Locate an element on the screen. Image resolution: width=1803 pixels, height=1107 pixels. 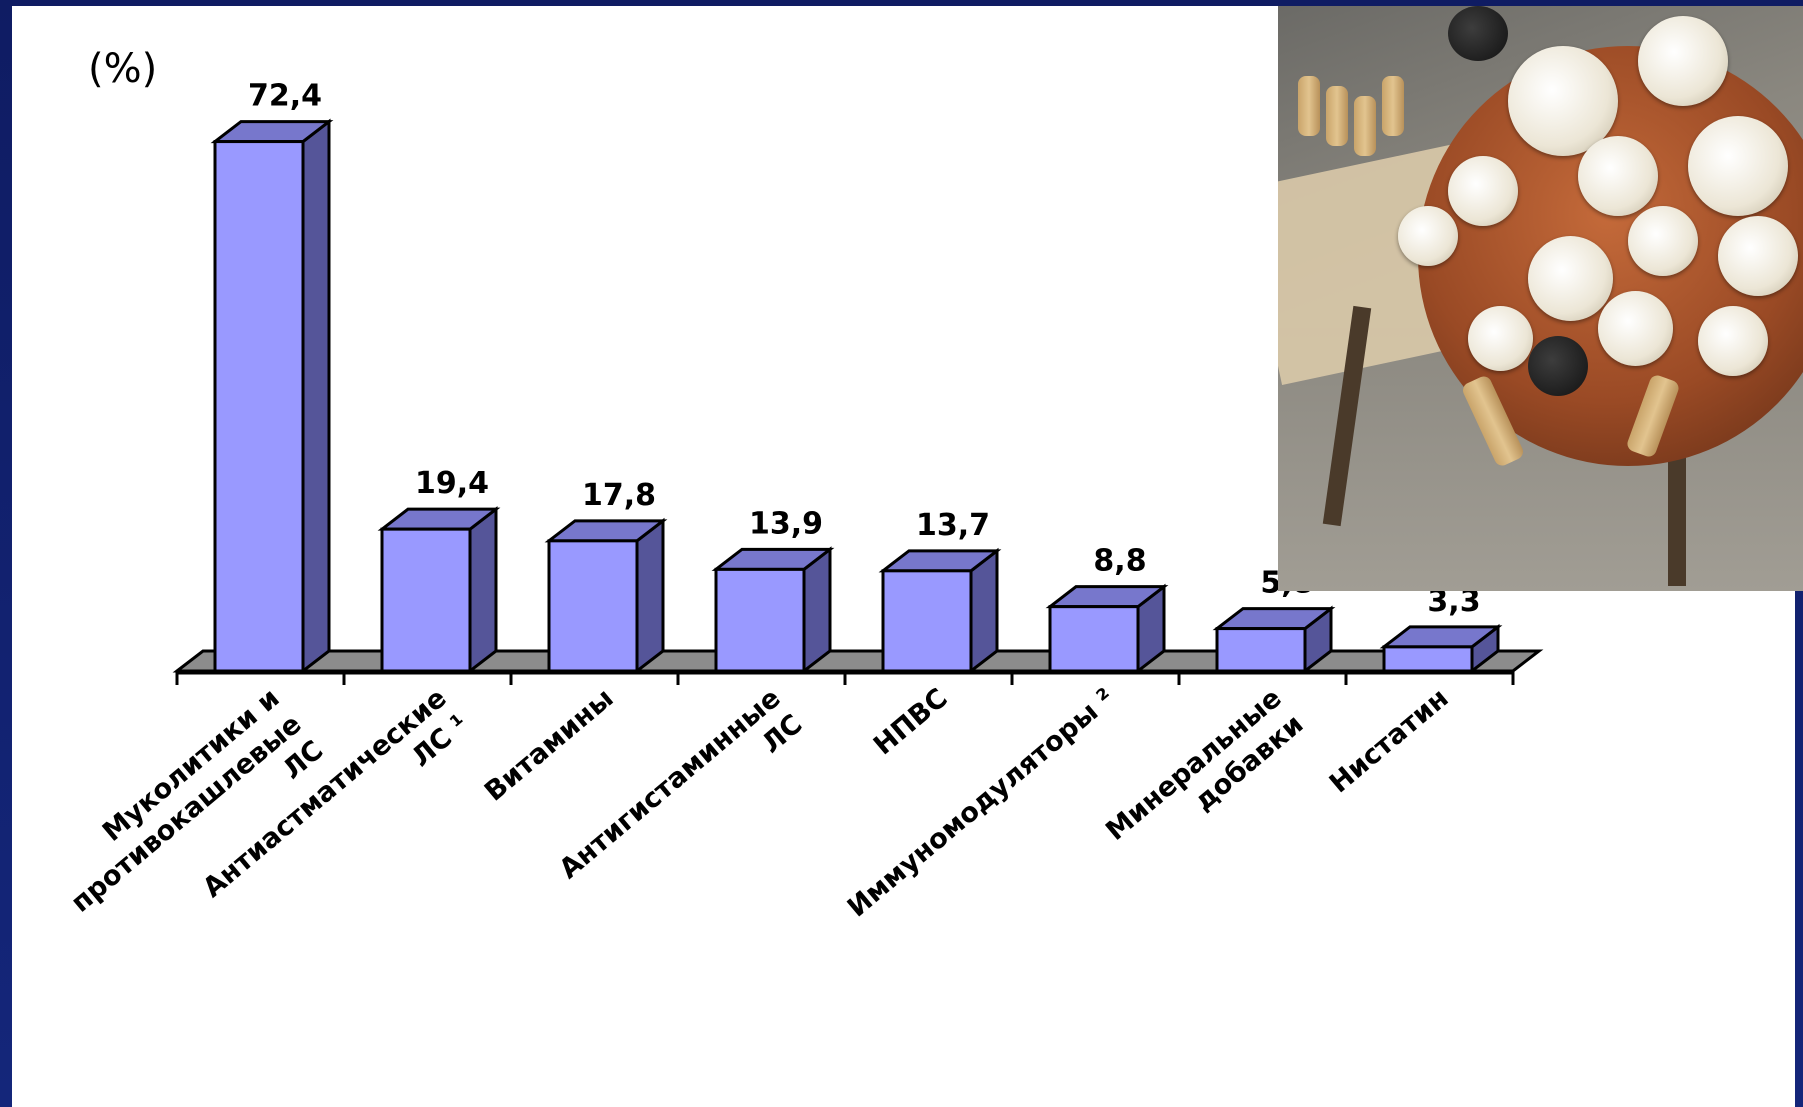
x-tick-label: Витамины is located at coordinates (549, 745).